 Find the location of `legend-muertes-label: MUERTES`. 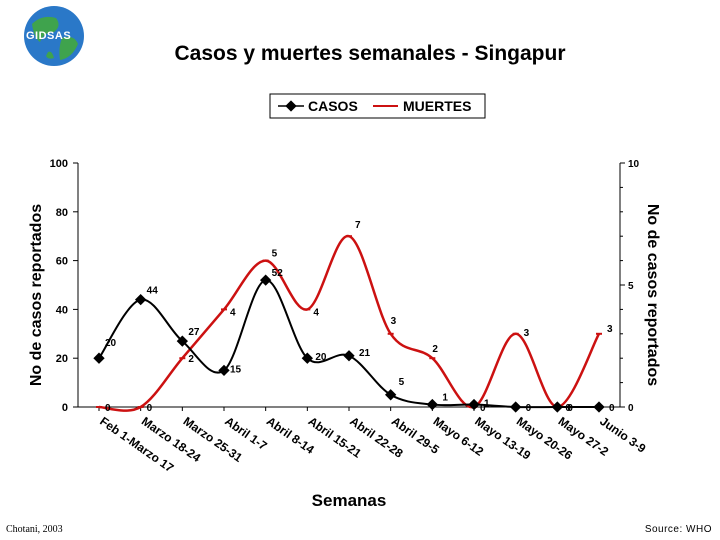

legend-muertes-label: MUERTES is located at coordinates (437, 106).